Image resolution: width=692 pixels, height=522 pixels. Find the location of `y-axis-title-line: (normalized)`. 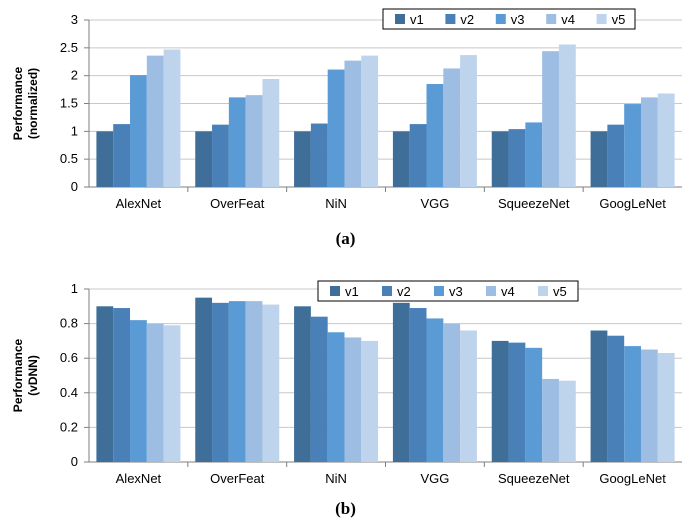

y-axis-title-line: (normalized) is located at coordinates (33, 103).